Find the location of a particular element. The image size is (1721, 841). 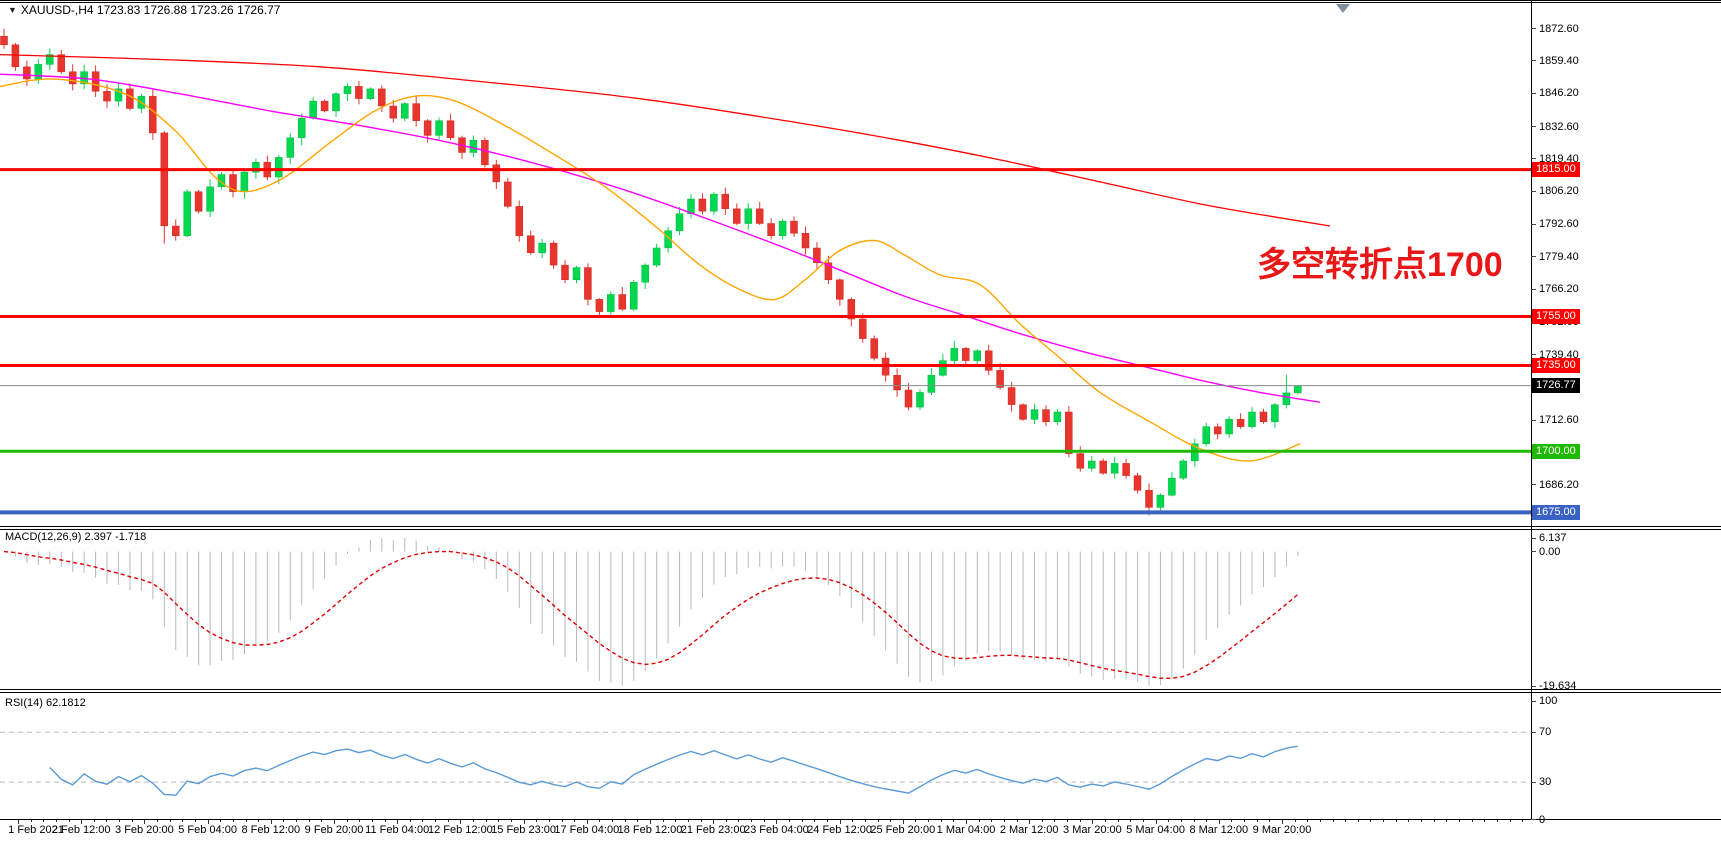

price-level-badge: 1675.00 is located at coordinates (1556, 512).